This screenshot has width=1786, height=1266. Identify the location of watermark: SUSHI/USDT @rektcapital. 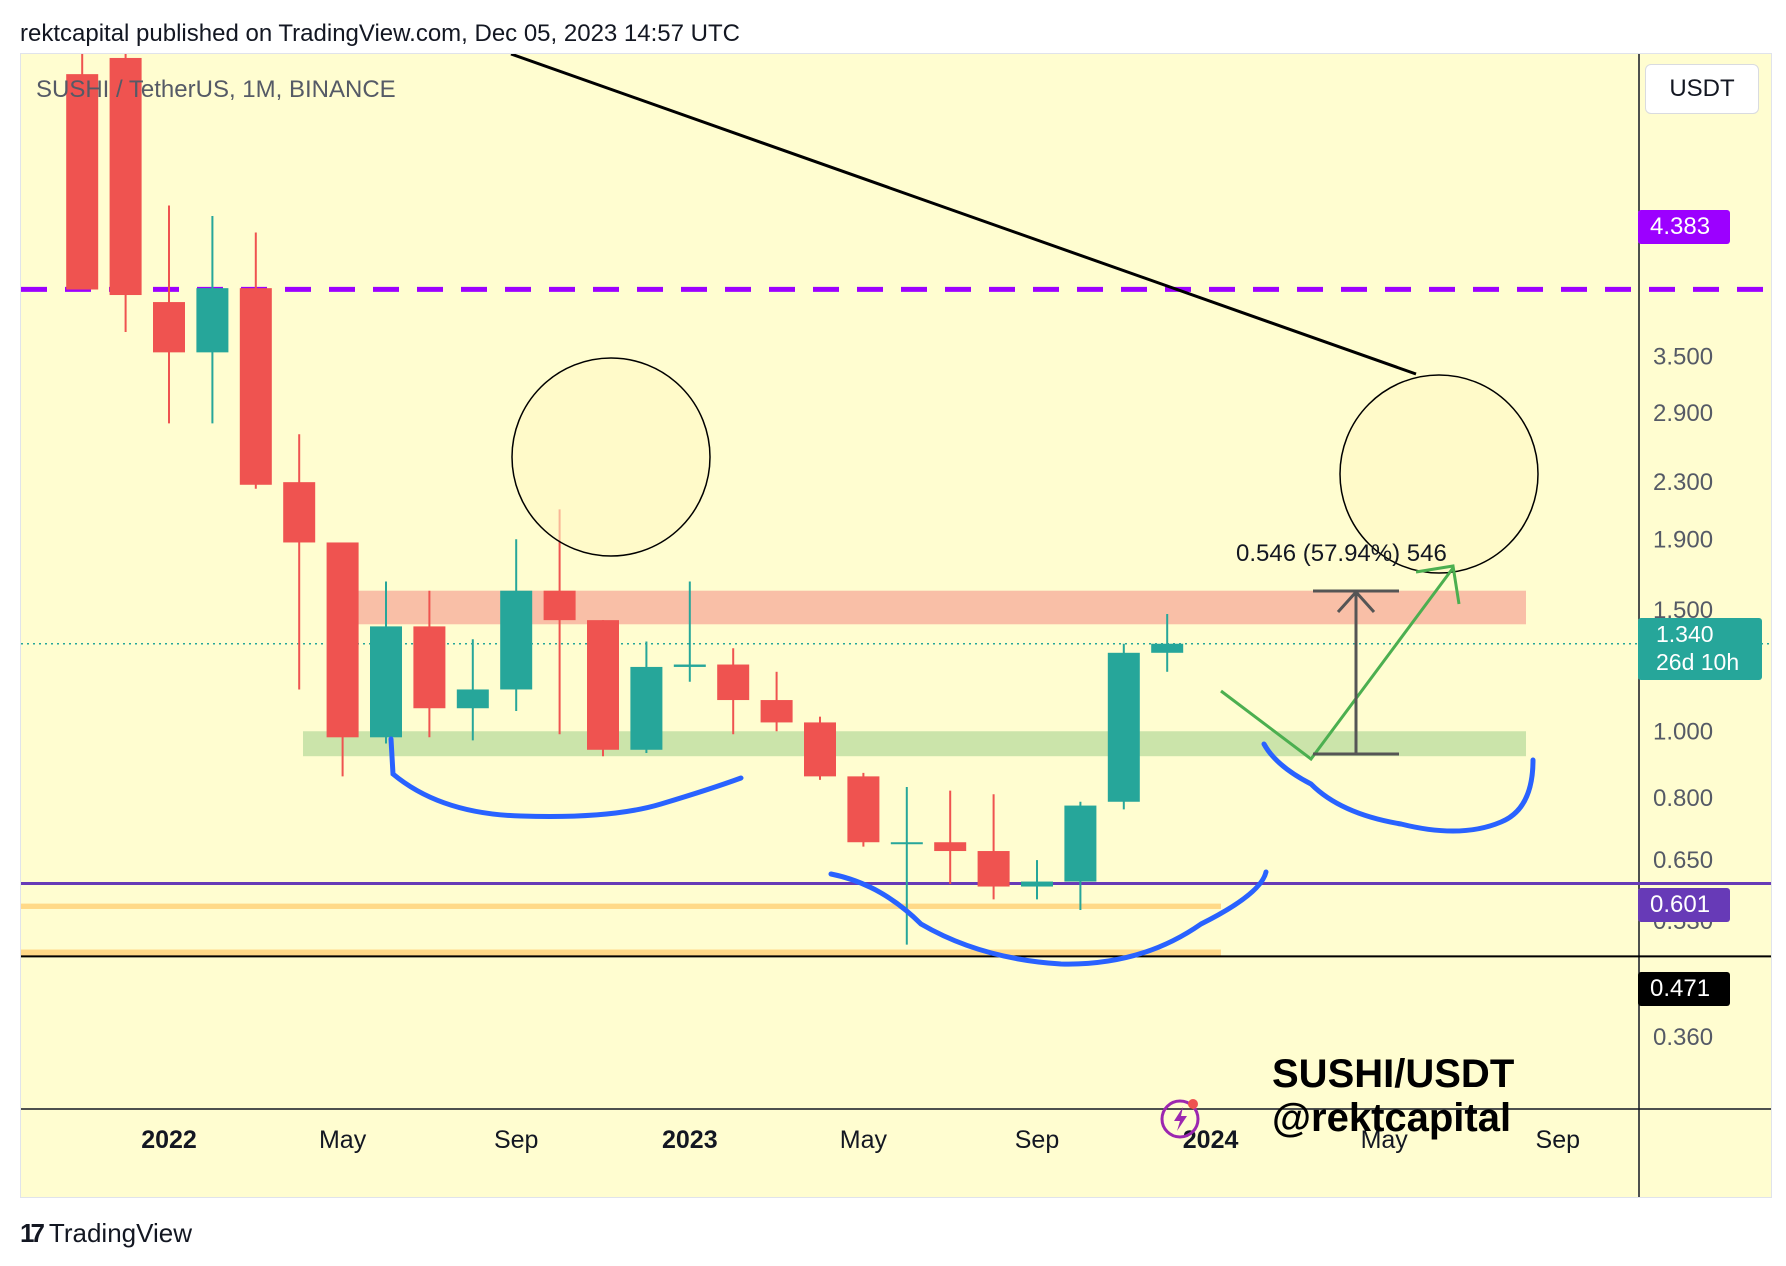
(1393, 1096).